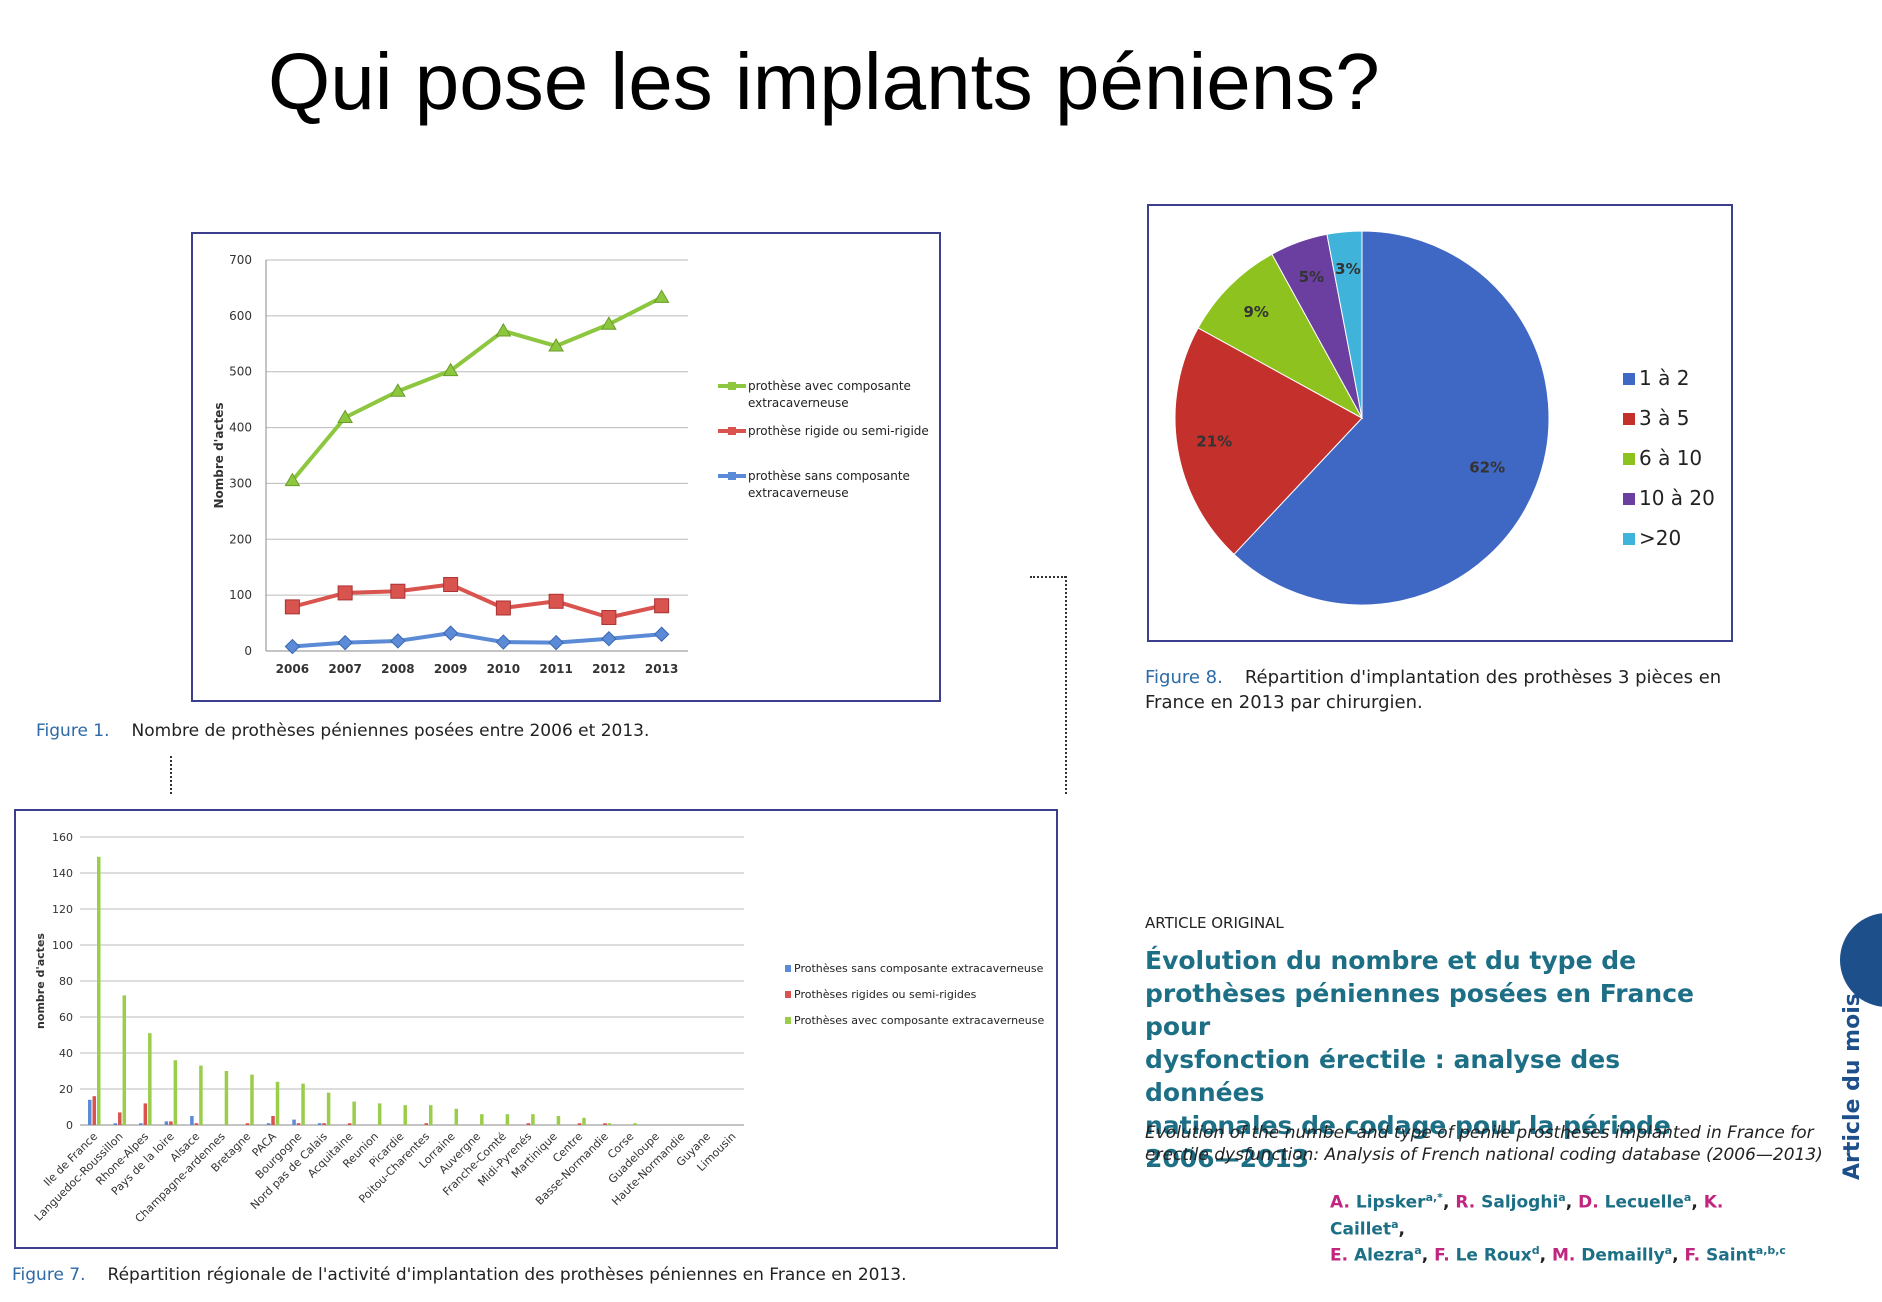 Image resolution: width=1882 pixels, height=1302 pixels. I want to click on pie-data-label: 3%, so click(1347, 269).